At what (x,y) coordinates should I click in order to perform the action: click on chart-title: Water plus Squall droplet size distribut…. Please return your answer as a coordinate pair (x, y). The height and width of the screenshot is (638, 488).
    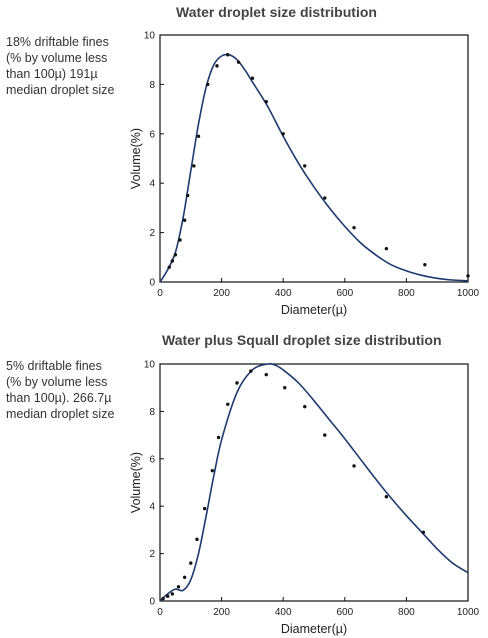
    Looking at the image, I should click on (302, 340).